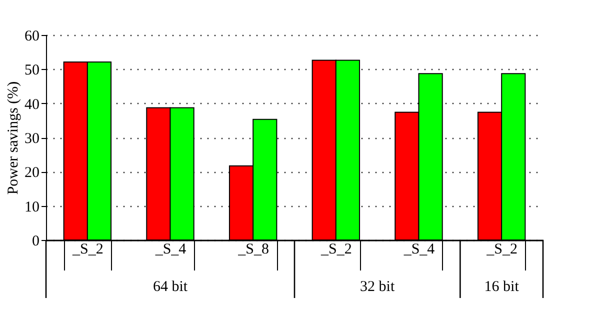 This screenshot has width=600, height=320. Describe the element at coordinates (36, 242) in the screenshot. I see `y-tick-label: 0` at that location.